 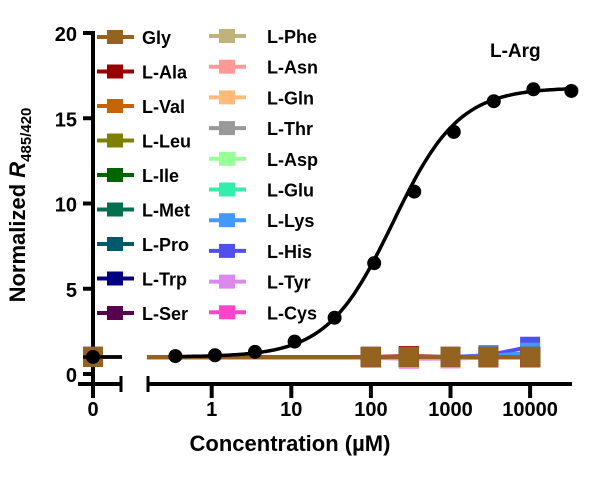 I want to click on legend-label: L-Ile, so click(x=160, y=176).